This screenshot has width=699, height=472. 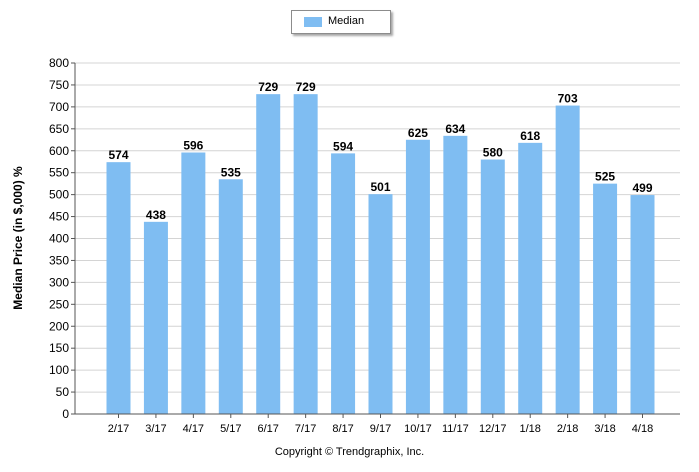 What do you see at coordinates (530, 136) in the screenshot?
I see `data-label: 618` at bounding box center [530, 136].